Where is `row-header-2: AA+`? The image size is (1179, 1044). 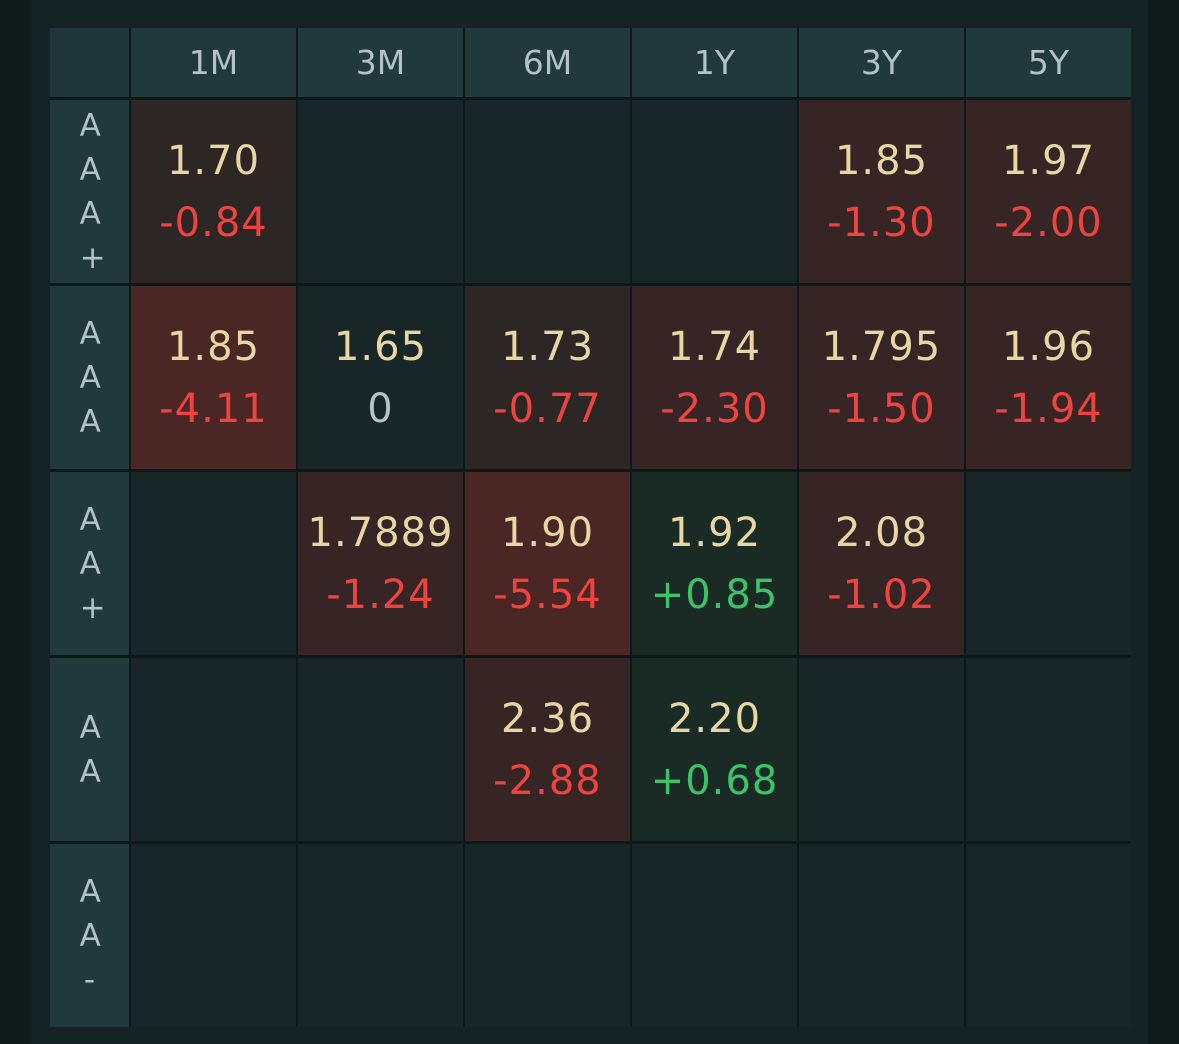 row-header-2: AA+ is located at coordinates (89, 563).